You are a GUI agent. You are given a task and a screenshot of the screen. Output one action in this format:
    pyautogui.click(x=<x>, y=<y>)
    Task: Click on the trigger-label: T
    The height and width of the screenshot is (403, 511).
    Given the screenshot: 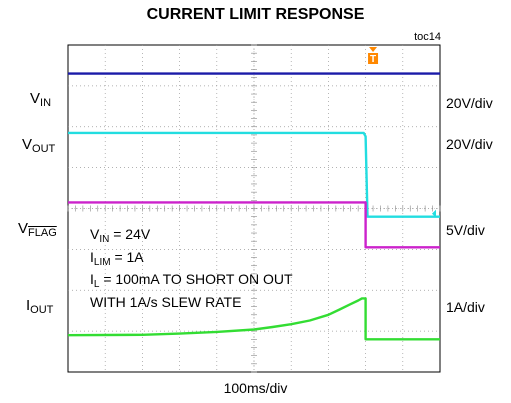 What is the action you would take?
    pyautogui.click(x=373, y=59)
    